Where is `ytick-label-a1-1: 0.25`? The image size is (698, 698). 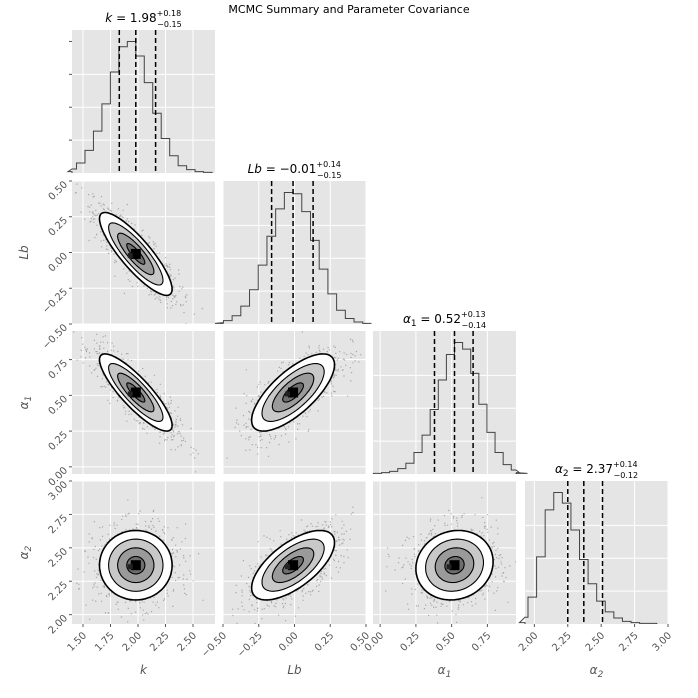 ytick-label-a1-1: 0.25 is located at coordinates (59, 441).